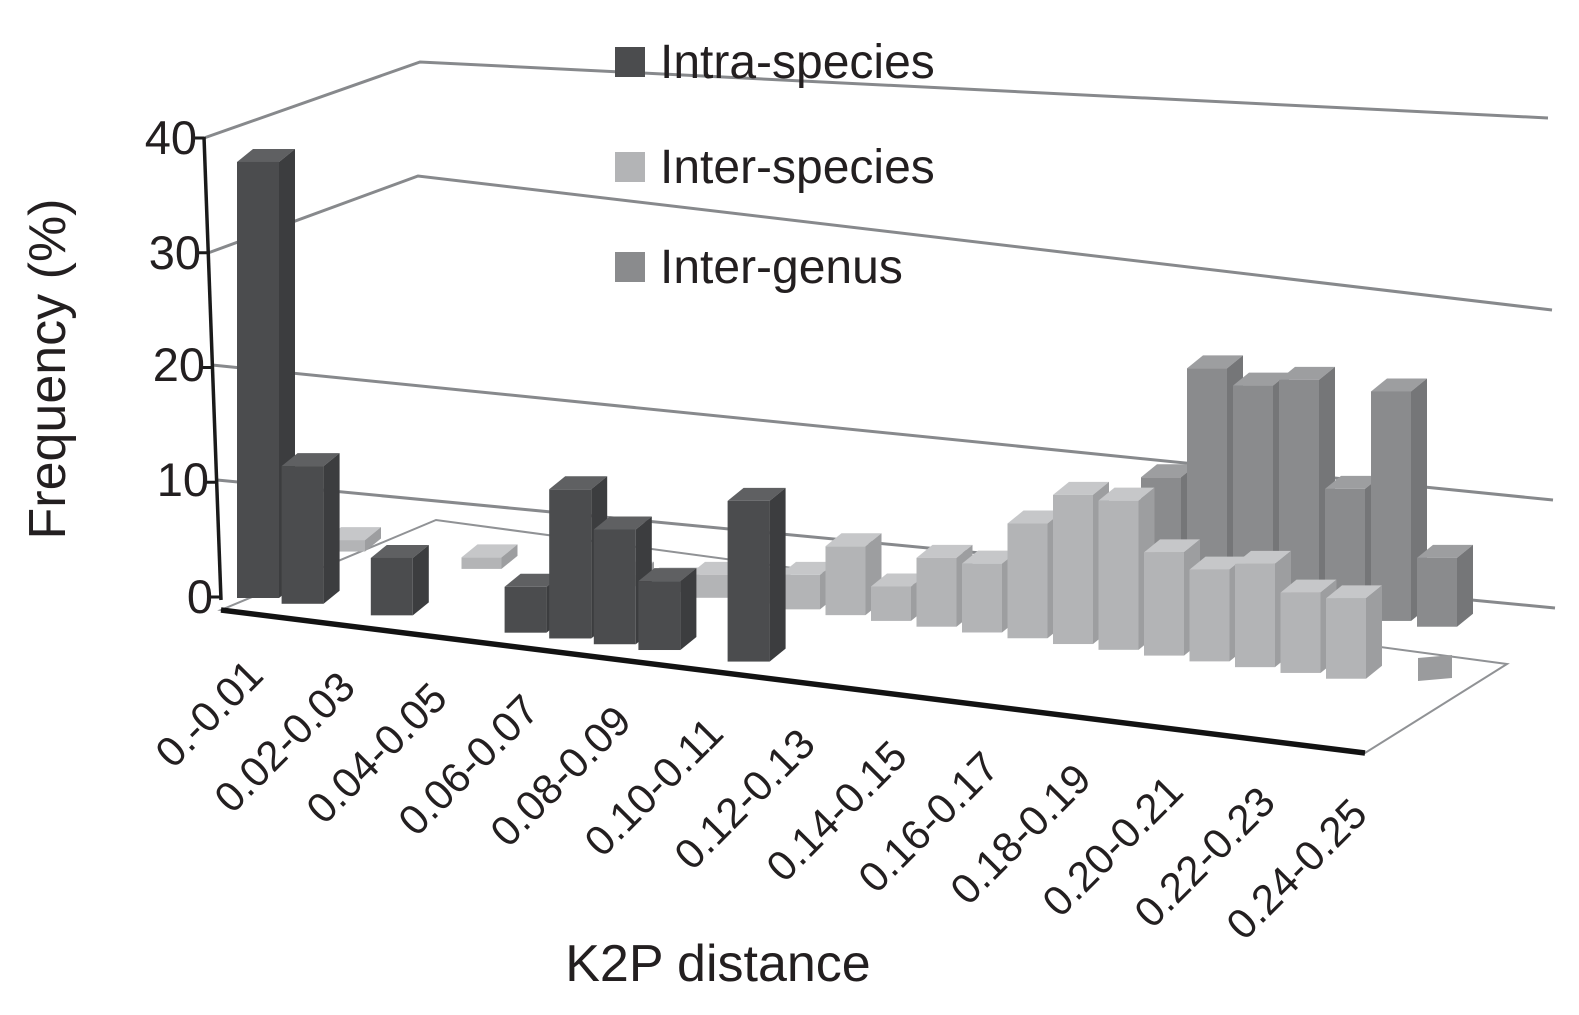 The image size is (1579, 1015). I want to click on legend-label-intra-species: Intra-species, so click(797, 62).